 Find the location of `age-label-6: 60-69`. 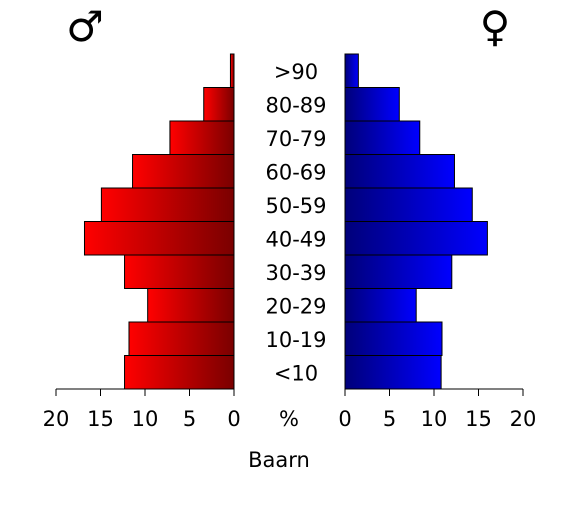

age-label-6: 60-69 is located at coordinates (295, 172).